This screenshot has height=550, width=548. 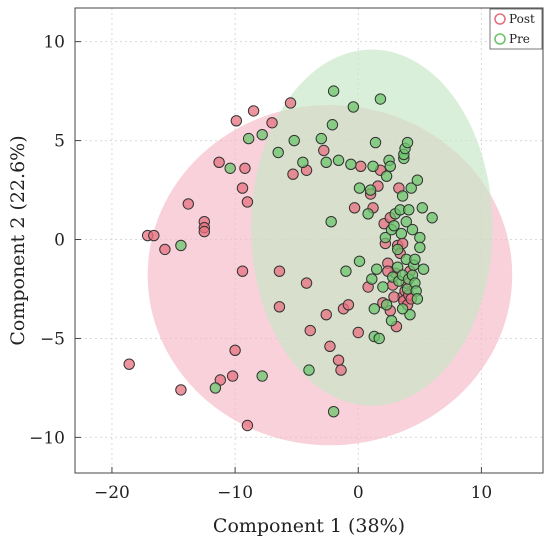 I want to click on legend-label-post: Post, so click(x=522, y=19).